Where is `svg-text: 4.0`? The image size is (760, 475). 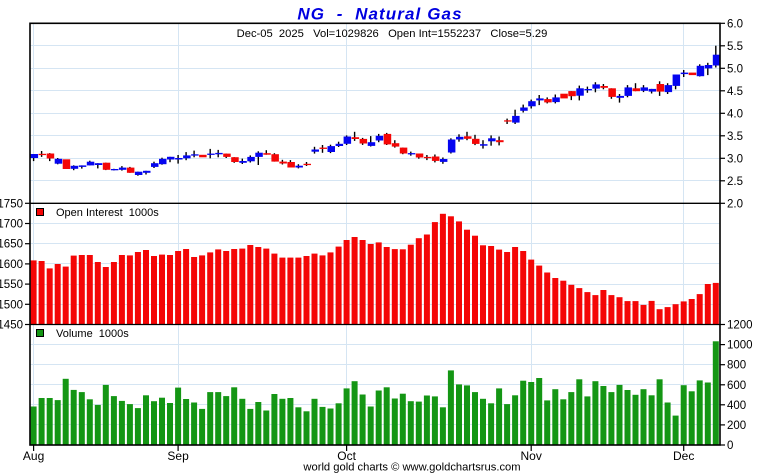
svg-text: 4.0 is located at coordinates (735, 114).